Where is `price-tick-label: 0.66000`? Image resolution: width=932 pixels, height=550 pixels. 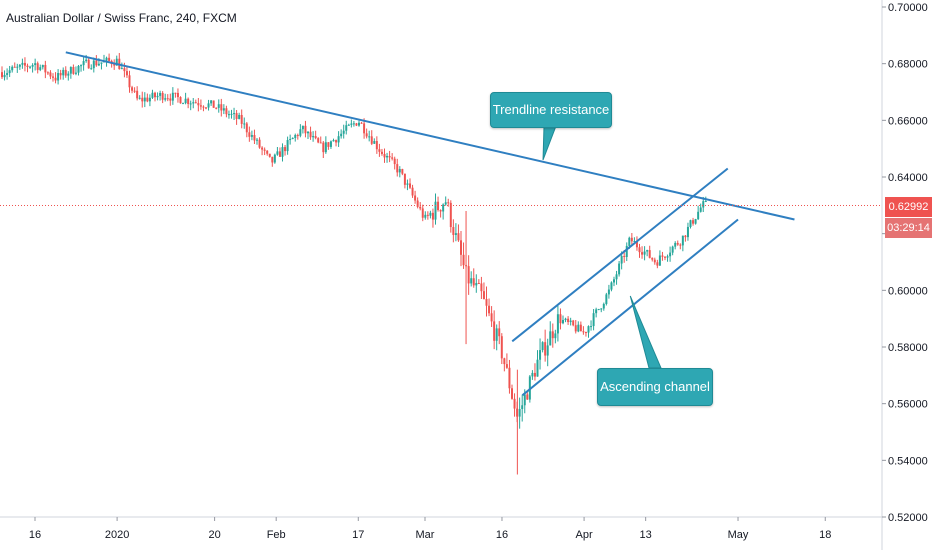
price-tick-label: 0.66000 is located at coordinates (908, 121).